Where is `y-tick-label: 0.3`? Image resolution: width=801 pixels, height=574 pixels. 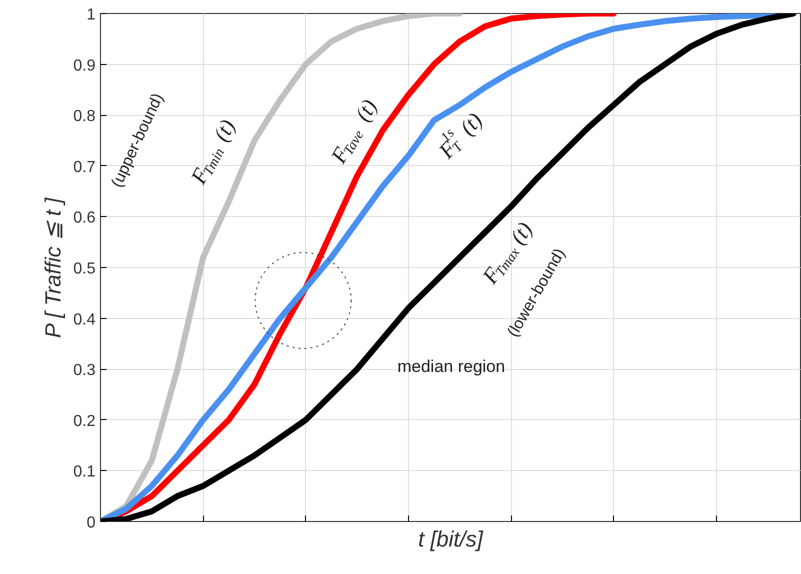 y-tick-label: 0.3 is located at coordinates (84, 371).